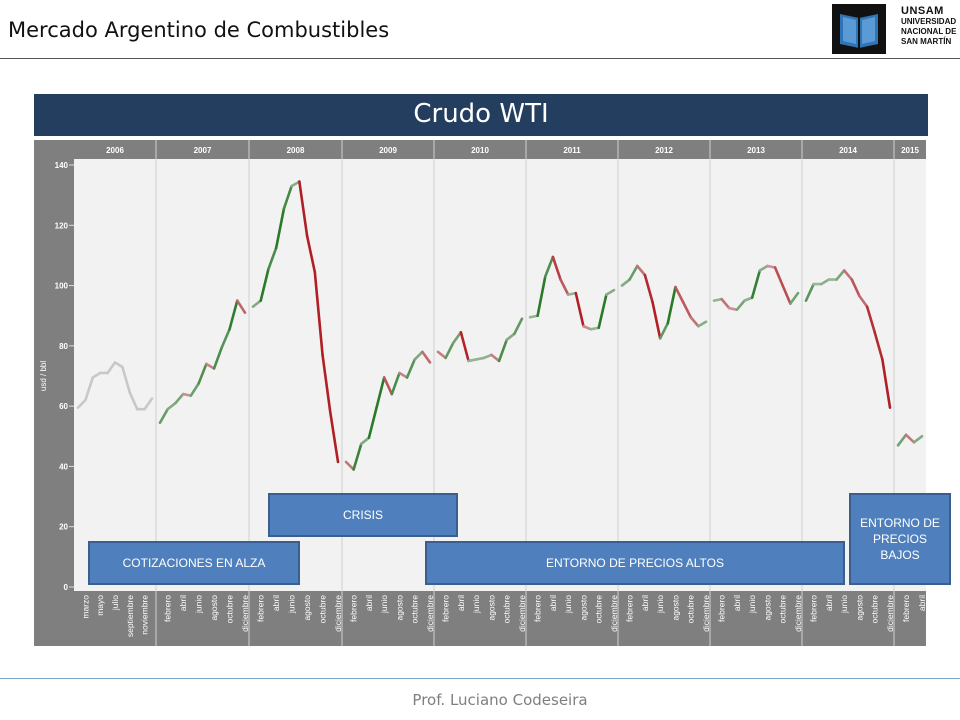 This screenshot has height=720, width=960. I want to click on year-header-band, so click(500, 149).